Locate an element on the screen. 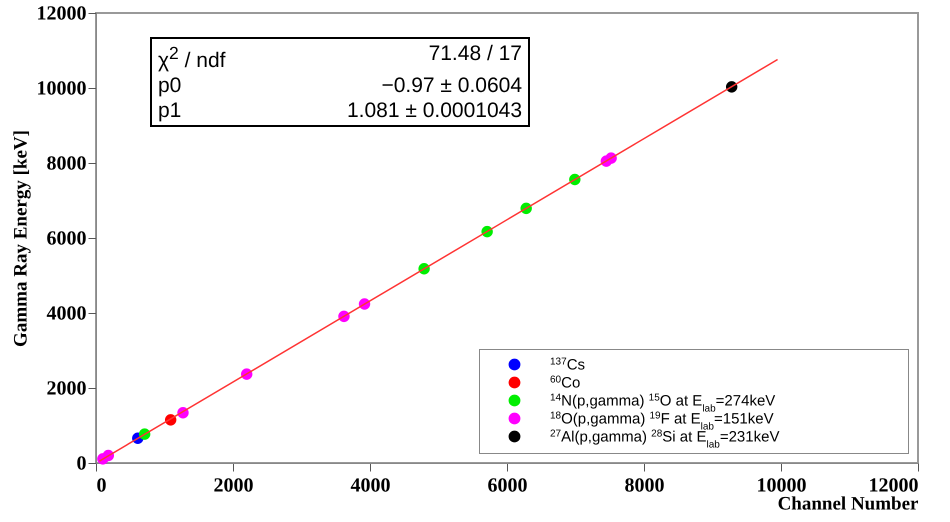 The width and height of the screenshot is (950, 522). x-tick-label: 2000 is located at coordinates (234, 485).